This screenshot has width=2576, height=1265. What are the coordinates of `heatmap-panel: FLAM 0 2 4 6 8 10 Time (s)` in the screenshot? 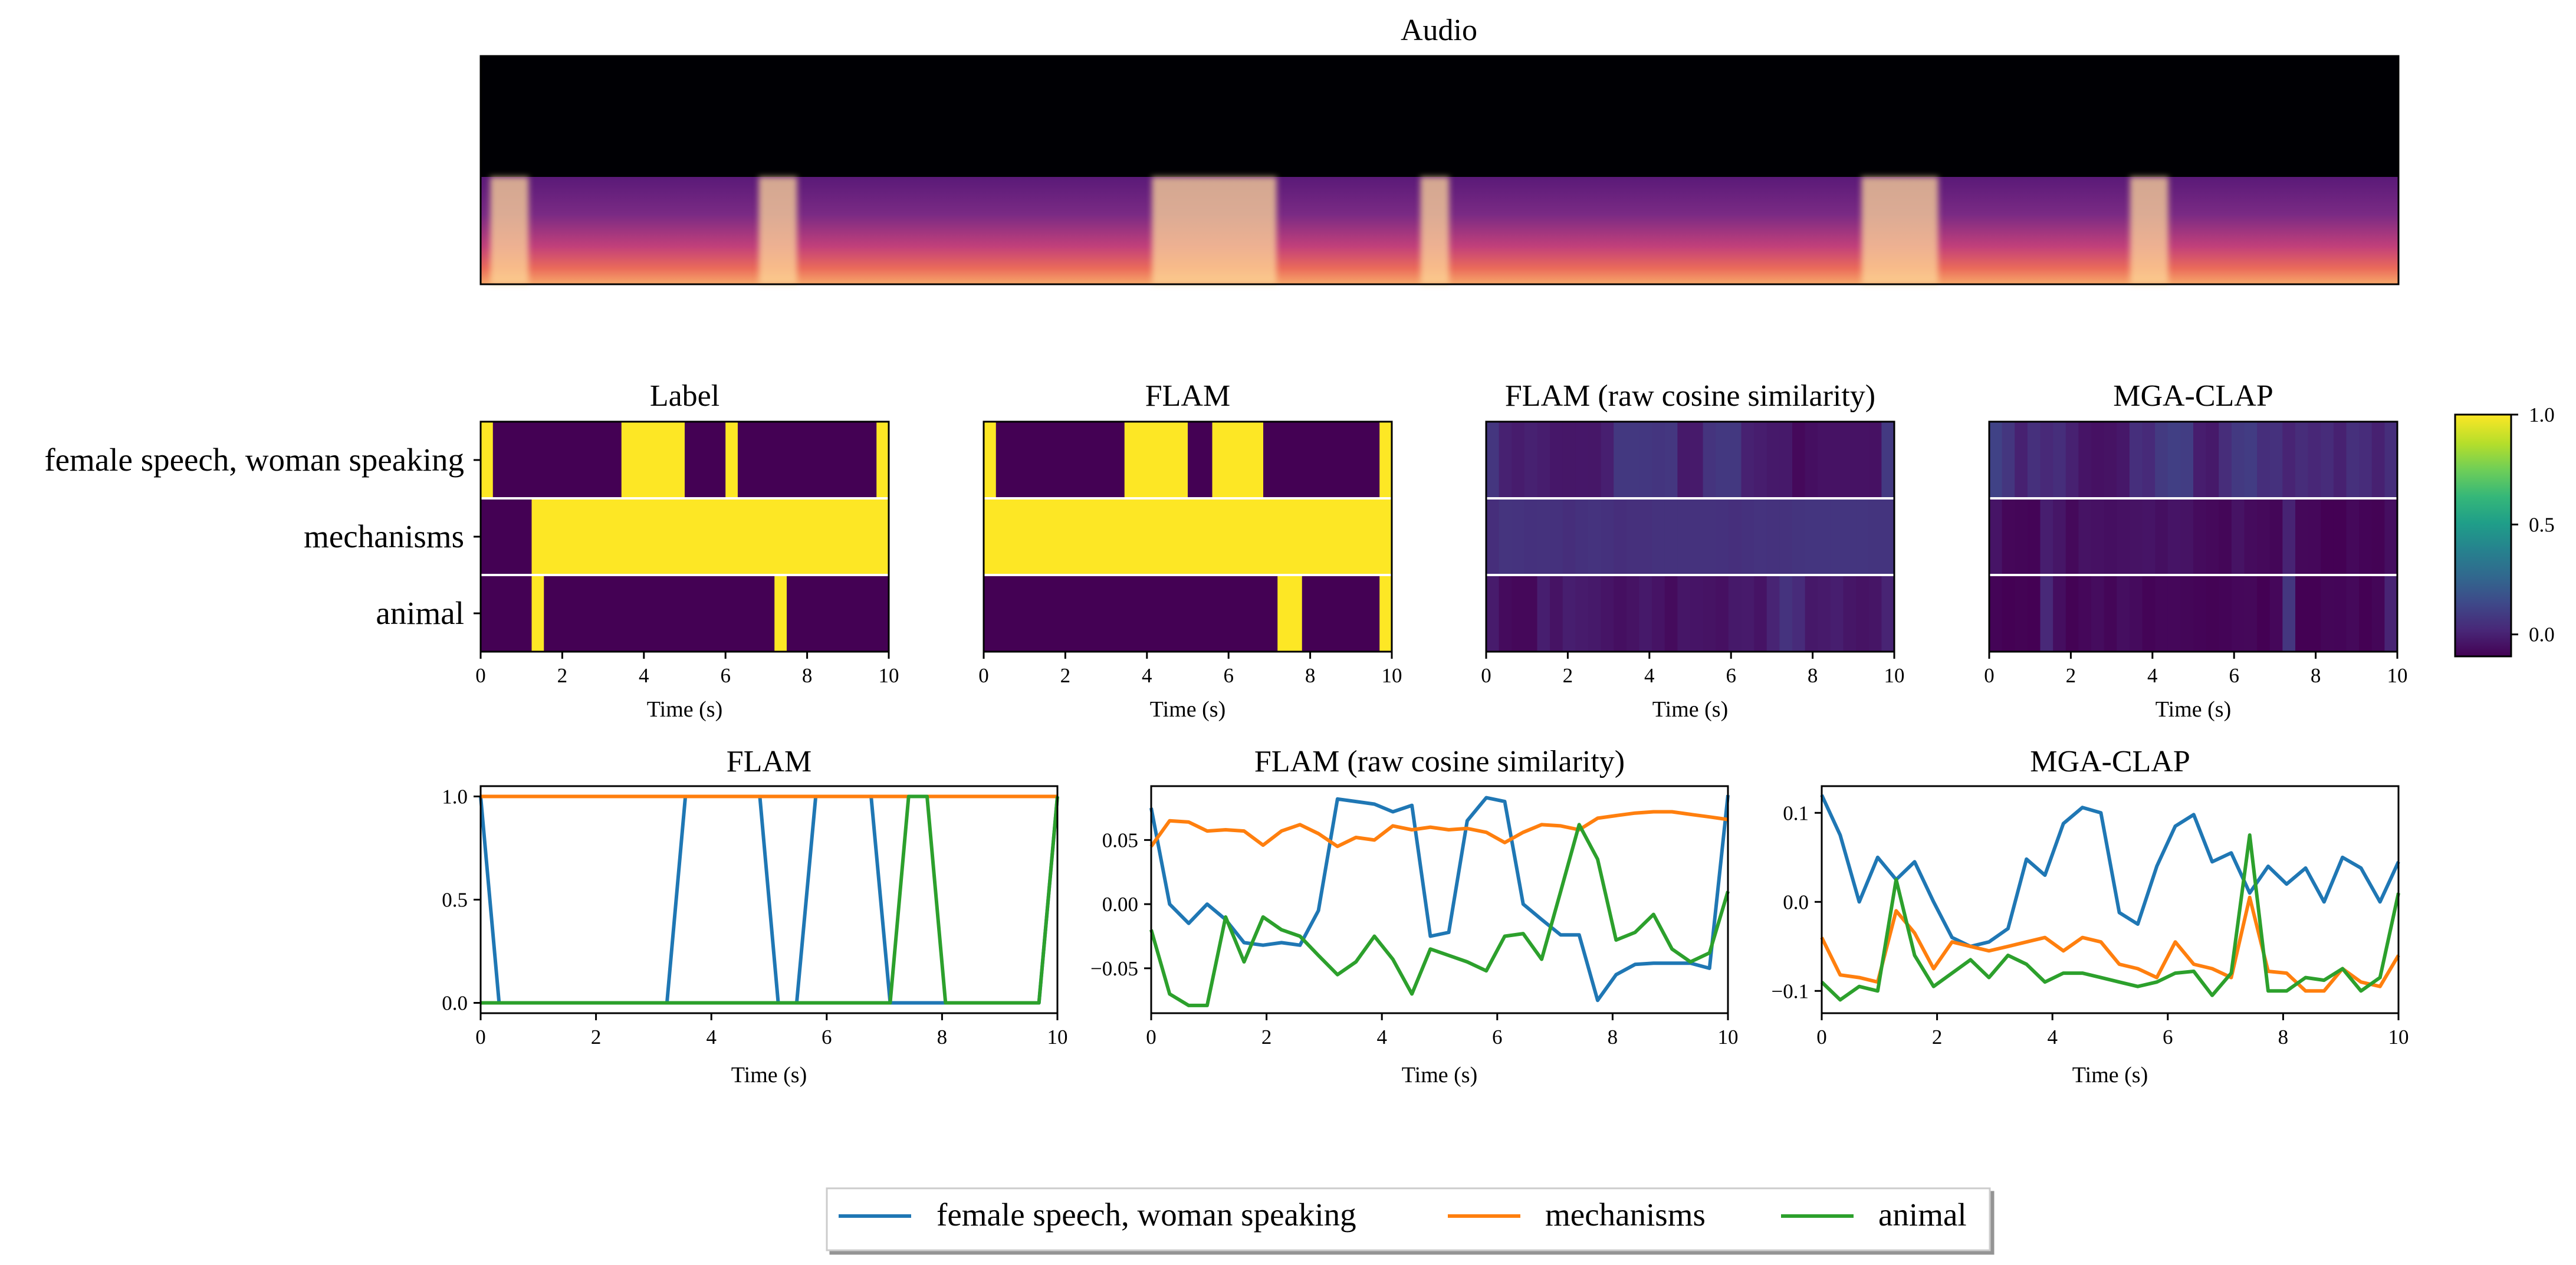 It's located at (1190, 550).